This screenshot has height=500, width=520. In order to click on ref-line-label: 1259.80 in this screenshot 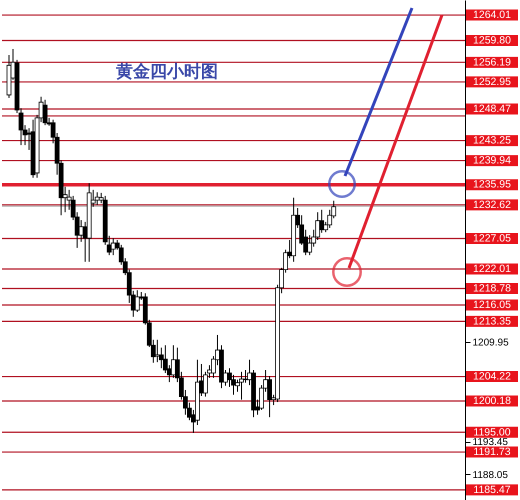, I will do `click(492, 40)`.